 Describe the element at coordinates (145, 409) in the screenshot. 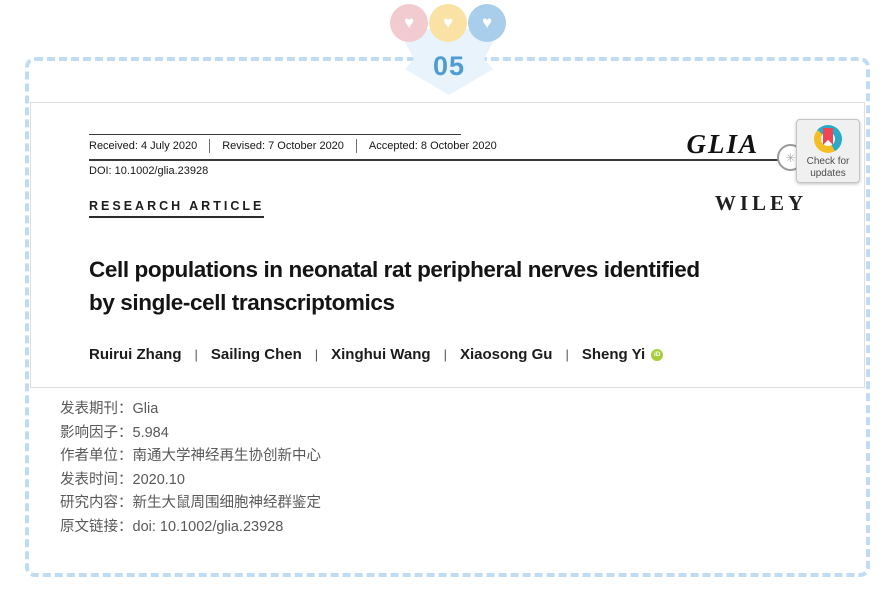

I see `info-value: Glia` at that location.